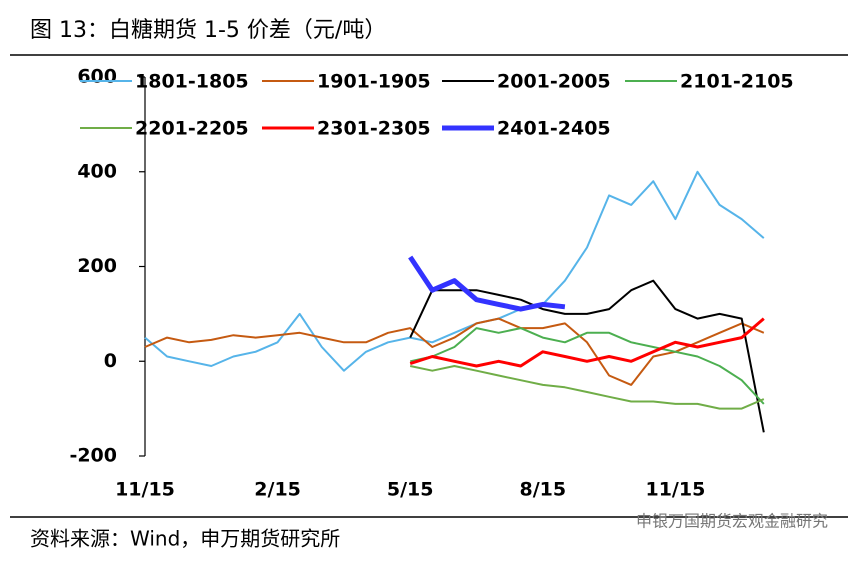  I want to click on legend-label: 1901-1905, so click(374, 82).